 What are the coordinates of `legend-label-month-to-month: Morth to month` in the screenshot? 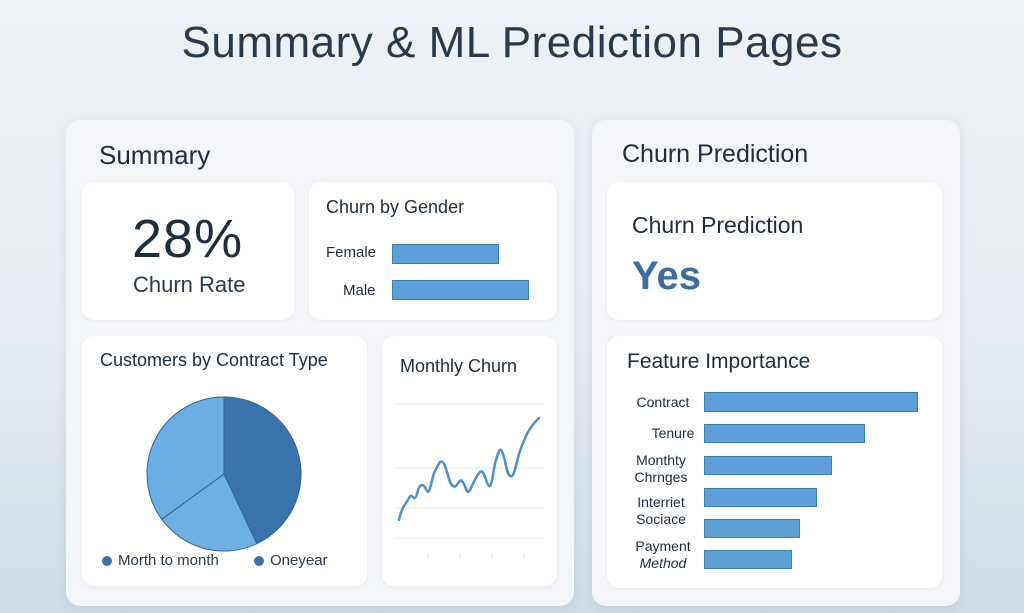 It's located at (168, 560).